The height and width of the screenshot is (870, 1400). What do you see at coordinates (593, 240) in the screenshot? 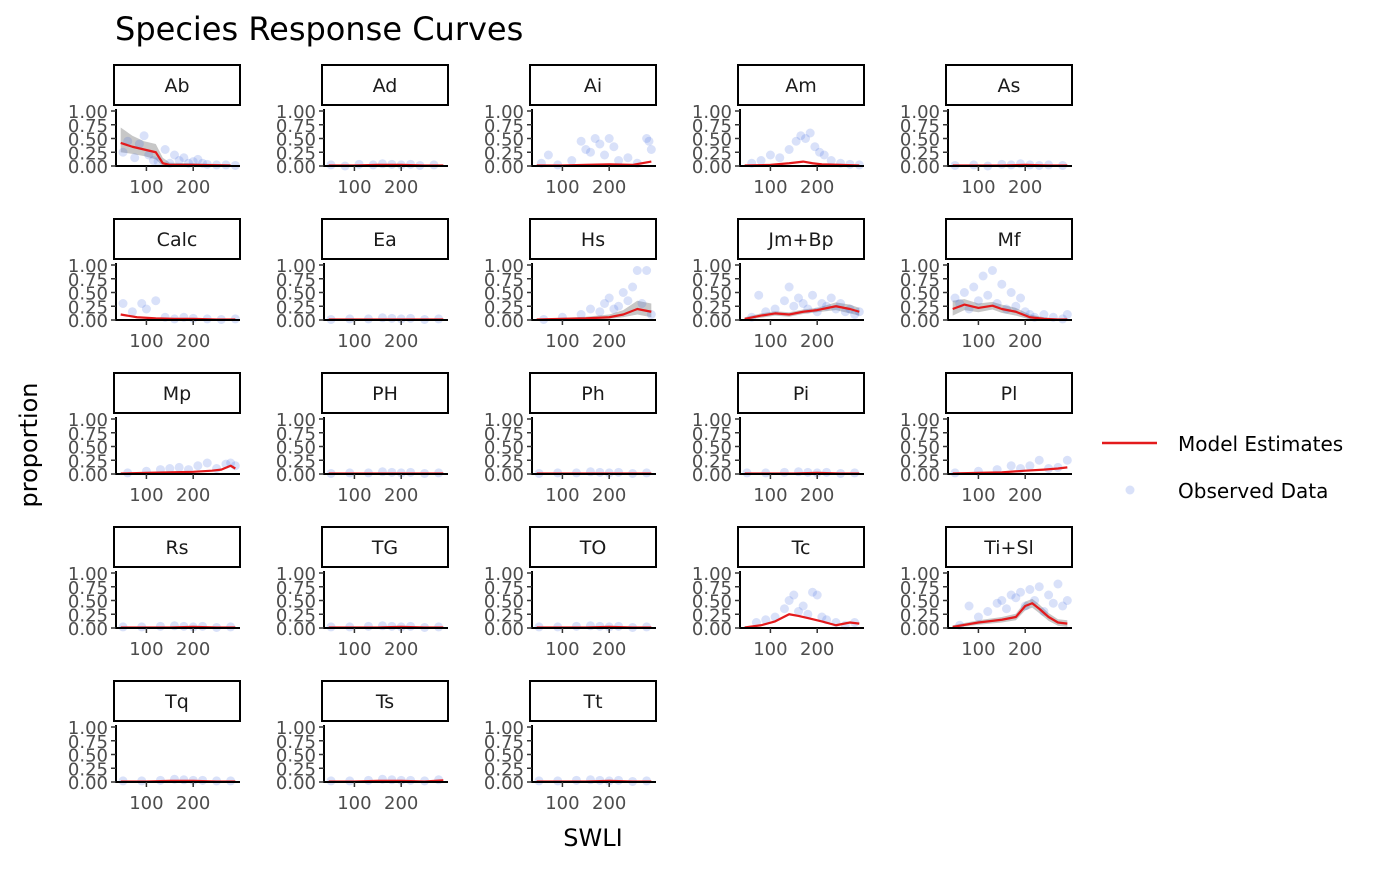
I see `facet-strip-label: Hs` at bounding box center [593, 240].